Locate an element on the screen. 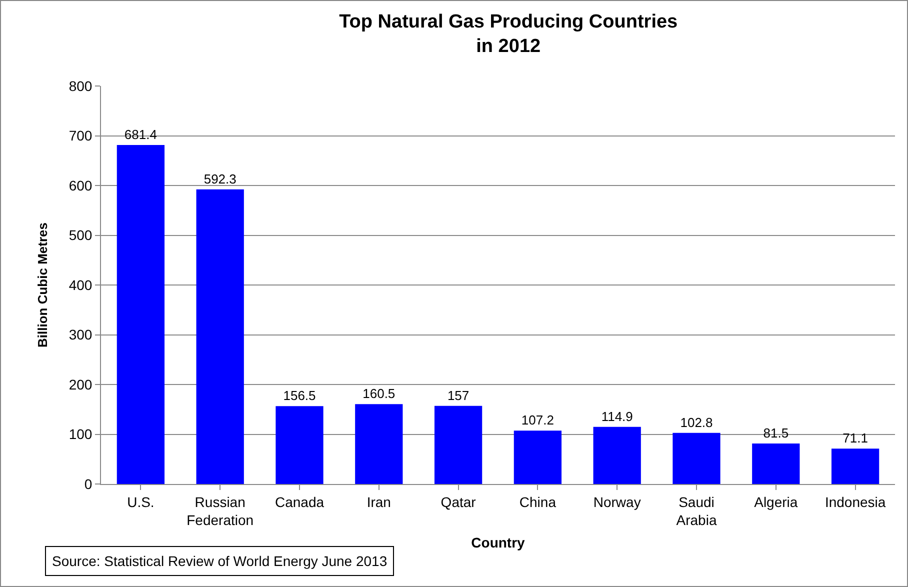  data-label: 81.5 is located at coordinates (776, 432).